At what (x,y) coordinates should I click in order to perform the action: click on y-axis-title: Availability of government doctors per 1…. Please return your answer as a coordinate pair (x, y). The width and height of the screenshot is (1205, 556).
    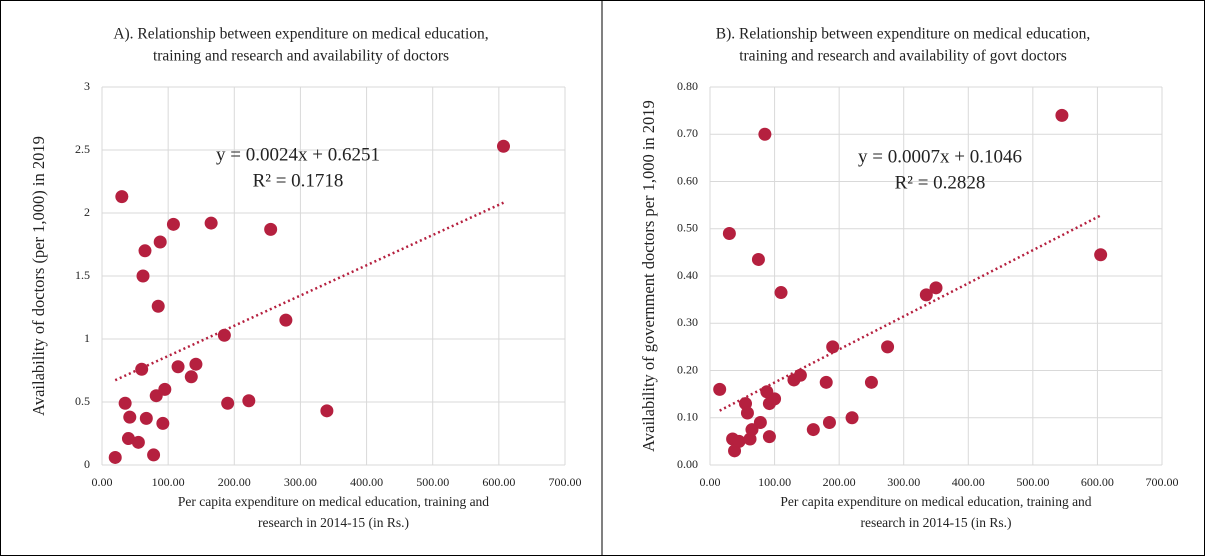
    Looking at the image, I should click on (648, 276).